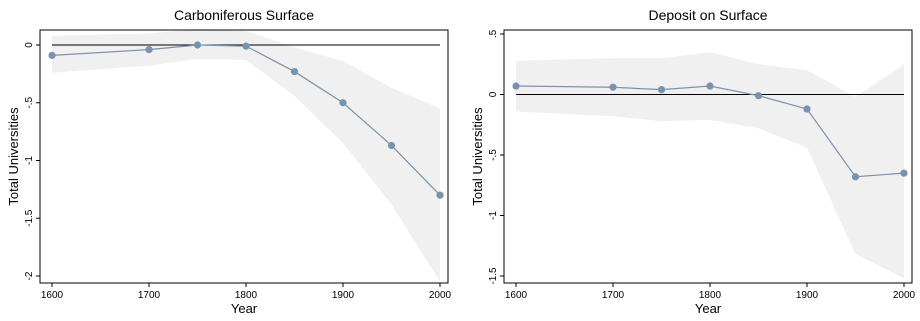 The image size is (920, 321). What do you see at coordinates (29, 275) in the screenshot?
I see `y-tick-label: -2` at bounding box center [29, 275].